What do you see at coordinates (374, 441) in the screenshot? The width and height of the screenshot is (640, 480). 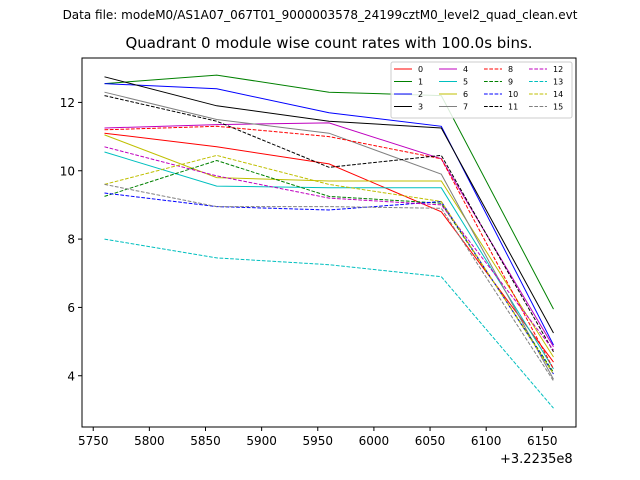 I see `x-tick-label-6000: 6000` at bounding box center [374, 441].